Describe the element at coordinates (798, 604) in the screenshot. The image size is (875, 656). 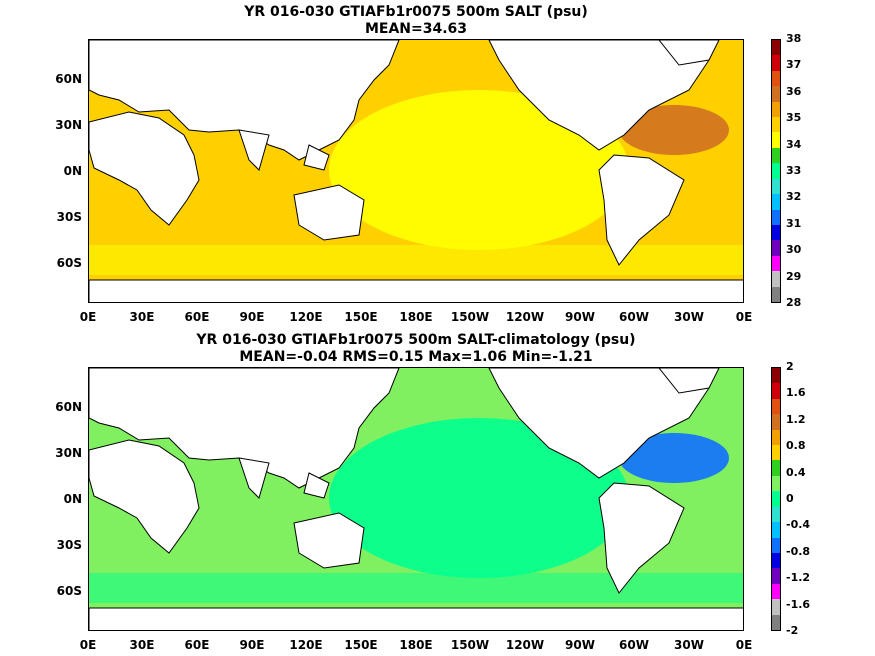
I see `colorbar-label: -1.6` at that location.